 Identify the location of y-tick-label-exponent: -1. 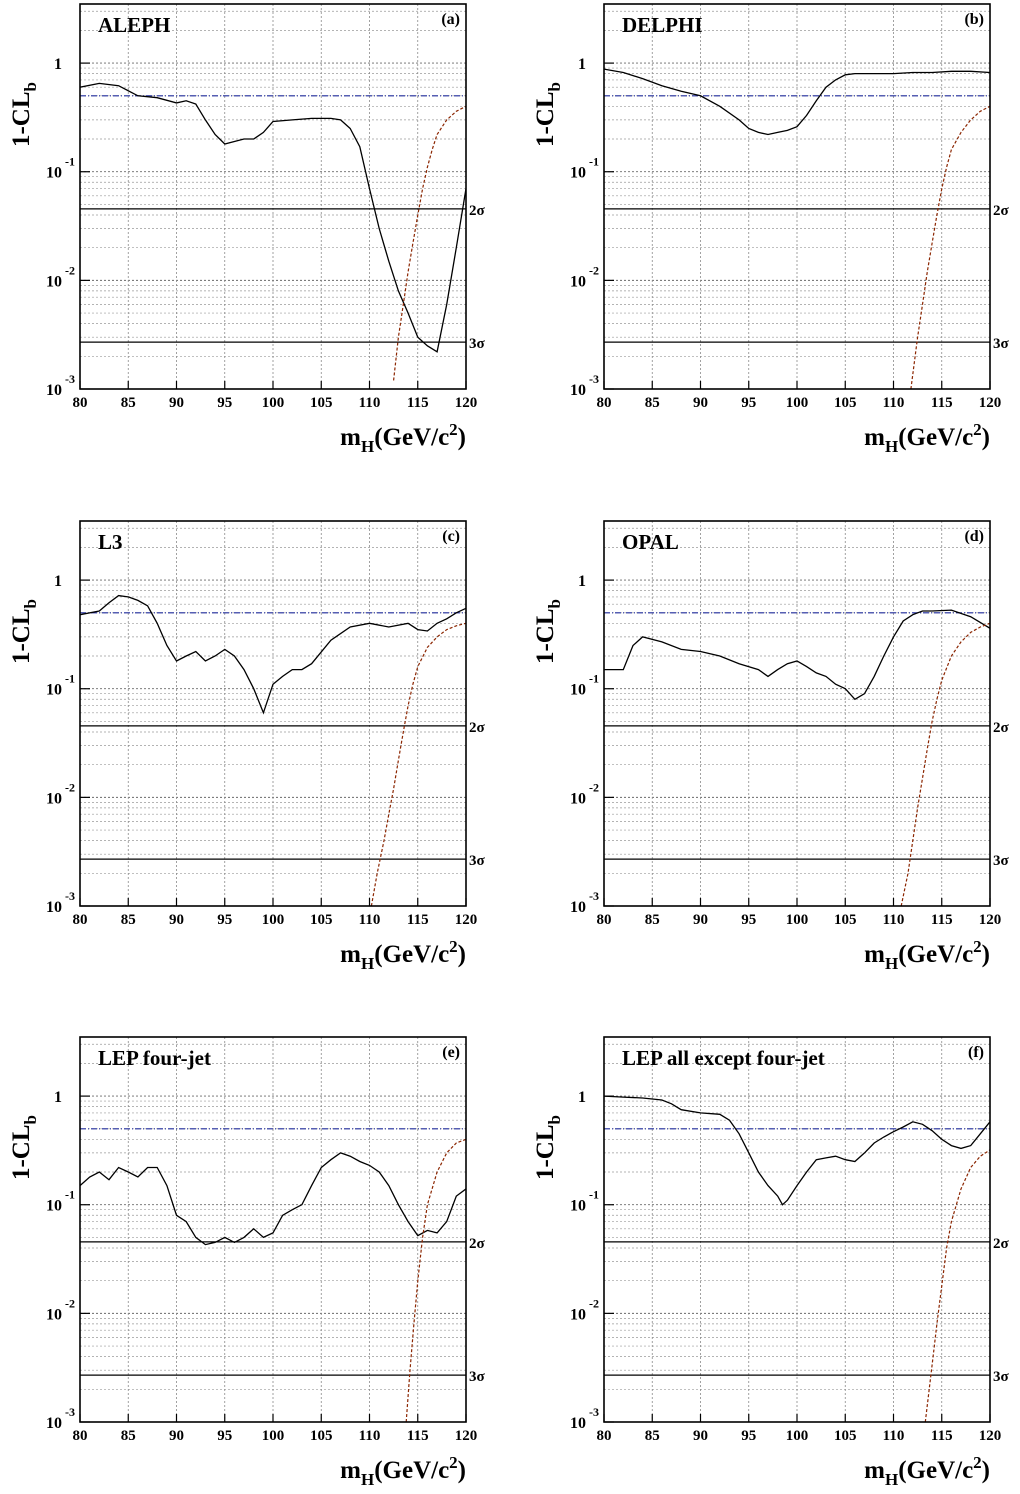
(70, 162).